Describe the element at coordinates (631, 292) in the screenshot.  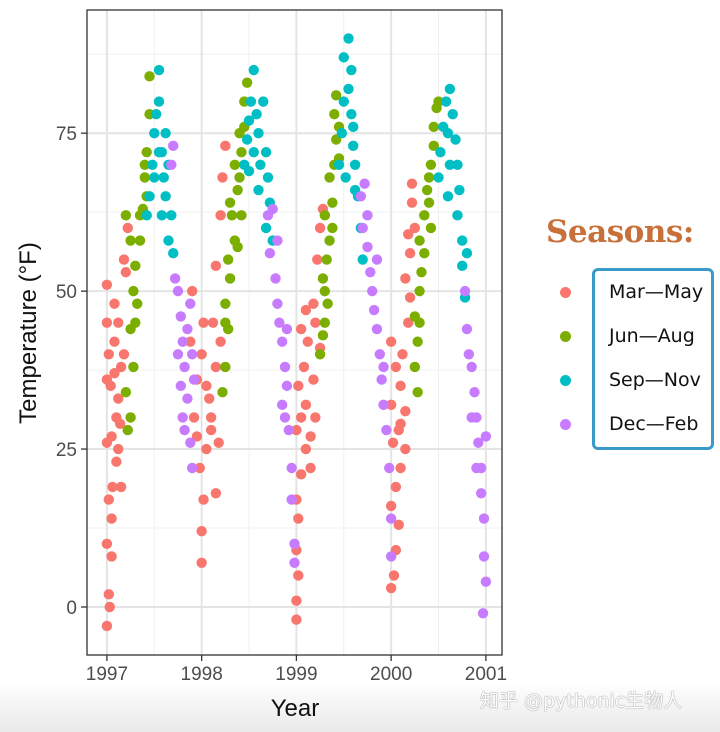
I see `legend-item: Mar—May` at that location.